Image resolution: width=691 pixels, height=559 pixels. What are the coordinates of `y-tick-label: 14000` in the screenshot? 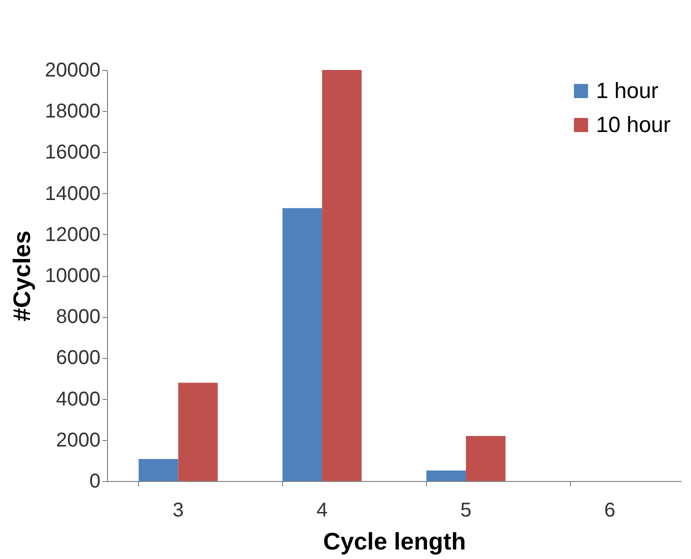 It's located at (72, 193).